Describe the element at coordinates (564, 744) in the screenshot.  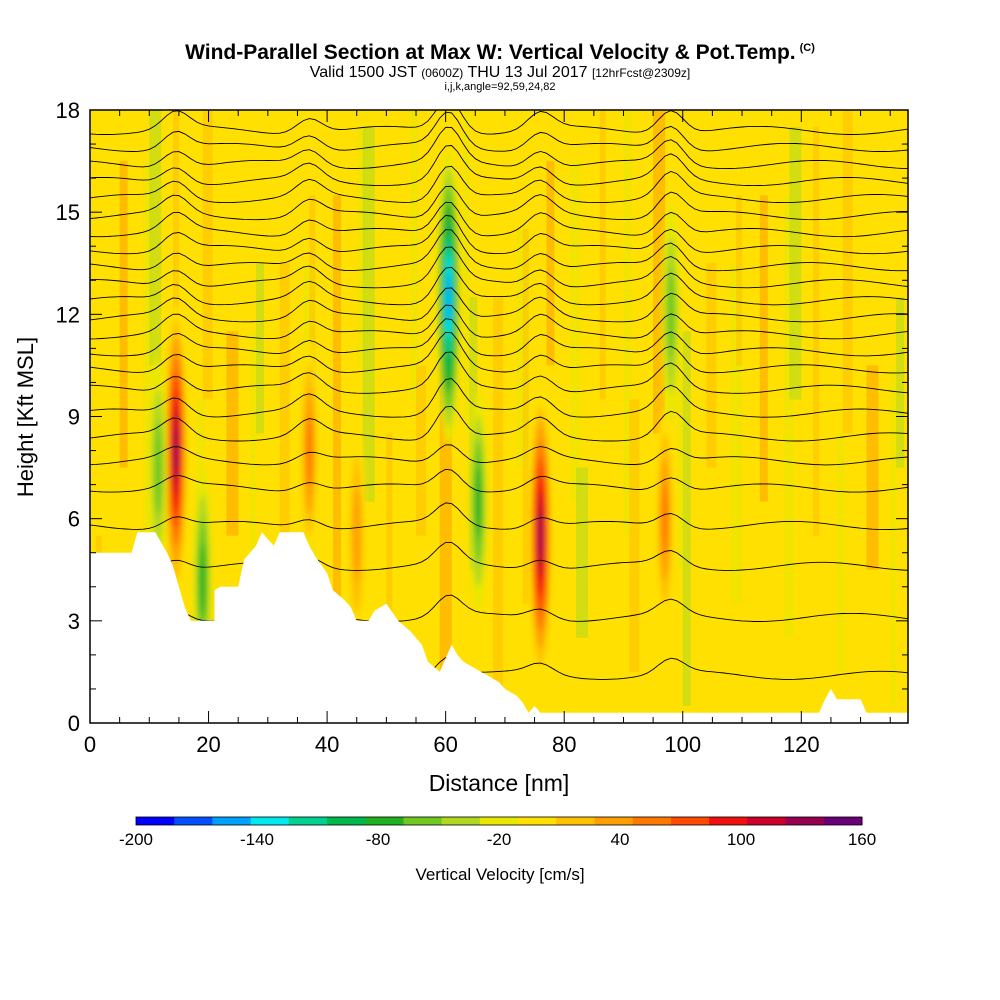
I see `x-tick-label: 80` at that location.